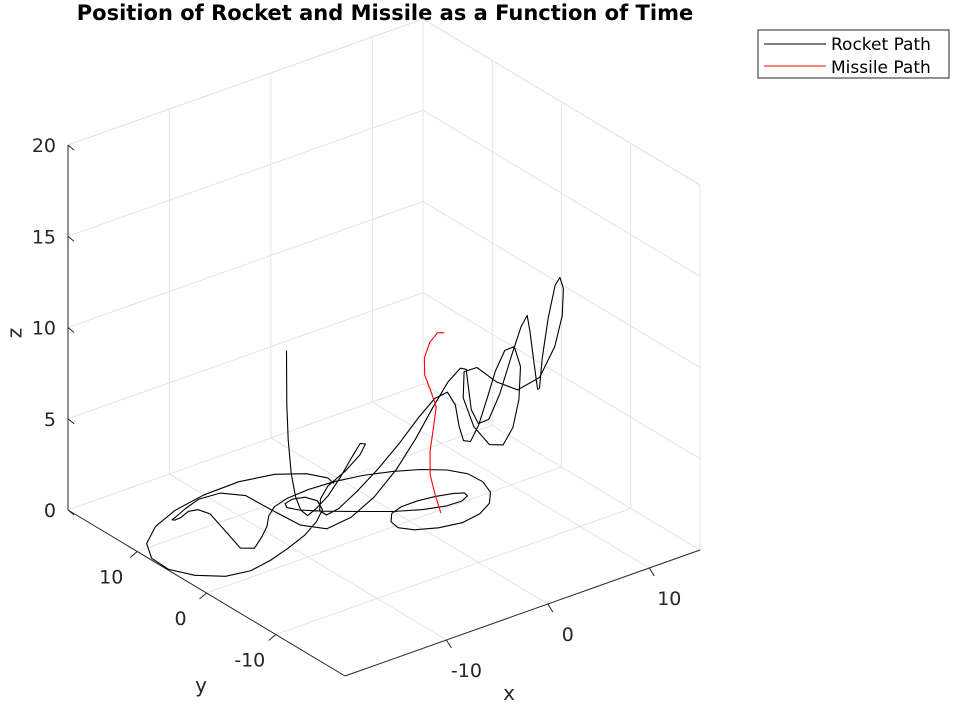 The height and width of the screenshot is (704, 953). Describe the element at coordinates (44, 329) in the screenshot. I see `z-tick-label: 10` at that location.